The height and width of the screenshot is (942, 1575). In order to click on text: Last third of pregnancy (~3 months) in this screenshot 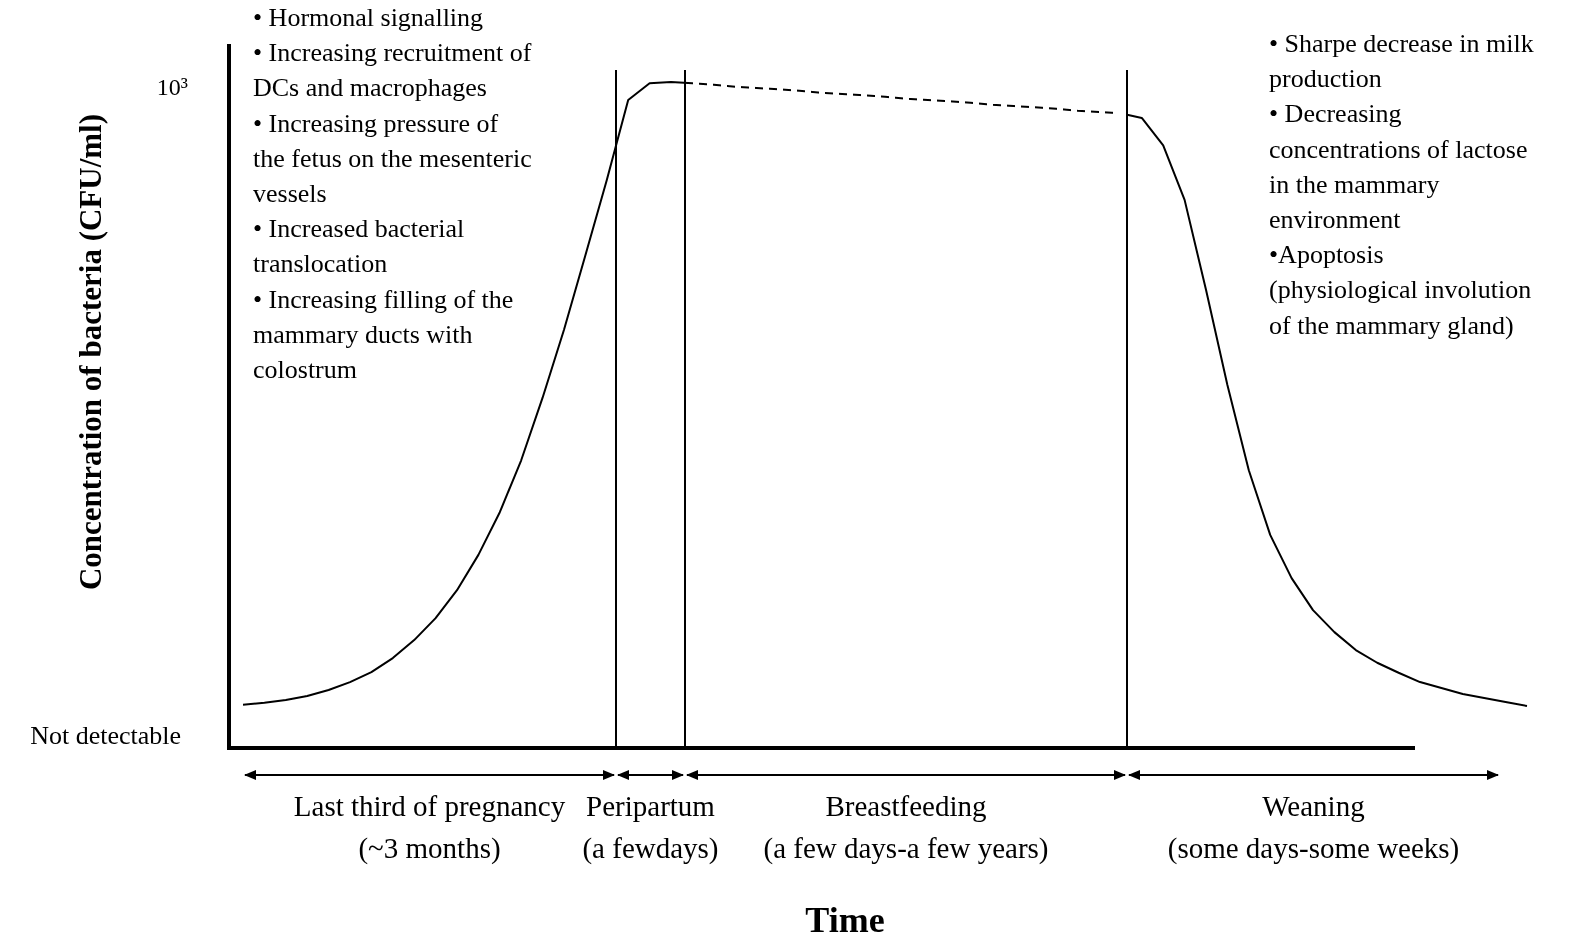, I will do `click(429, 827)`.